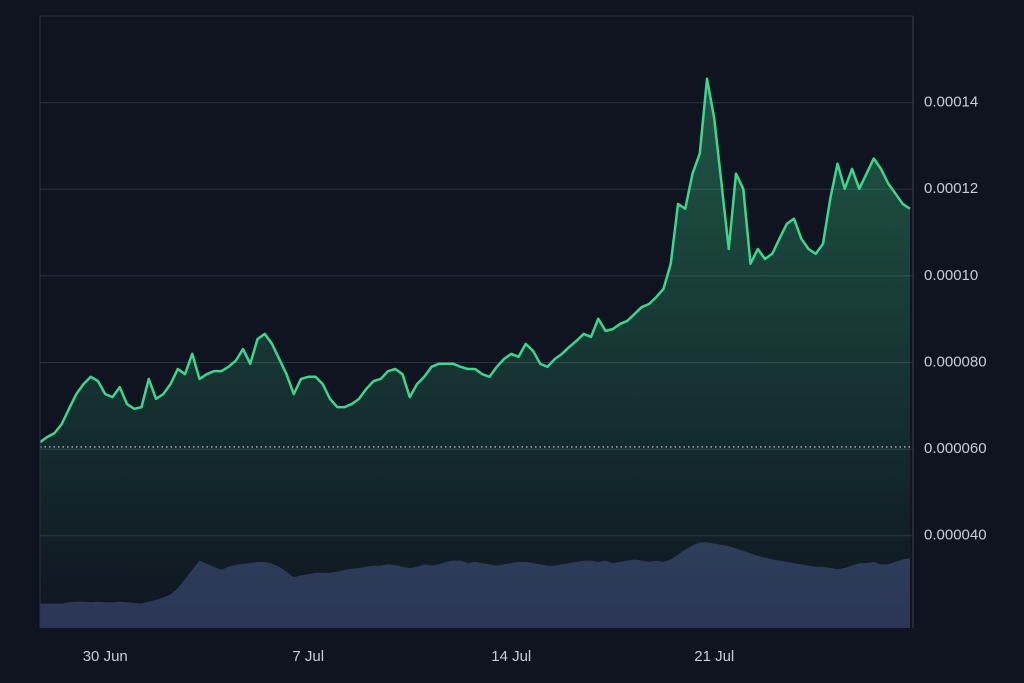  I want to click on y-tick-label: 0.000060, so click(955, 448).